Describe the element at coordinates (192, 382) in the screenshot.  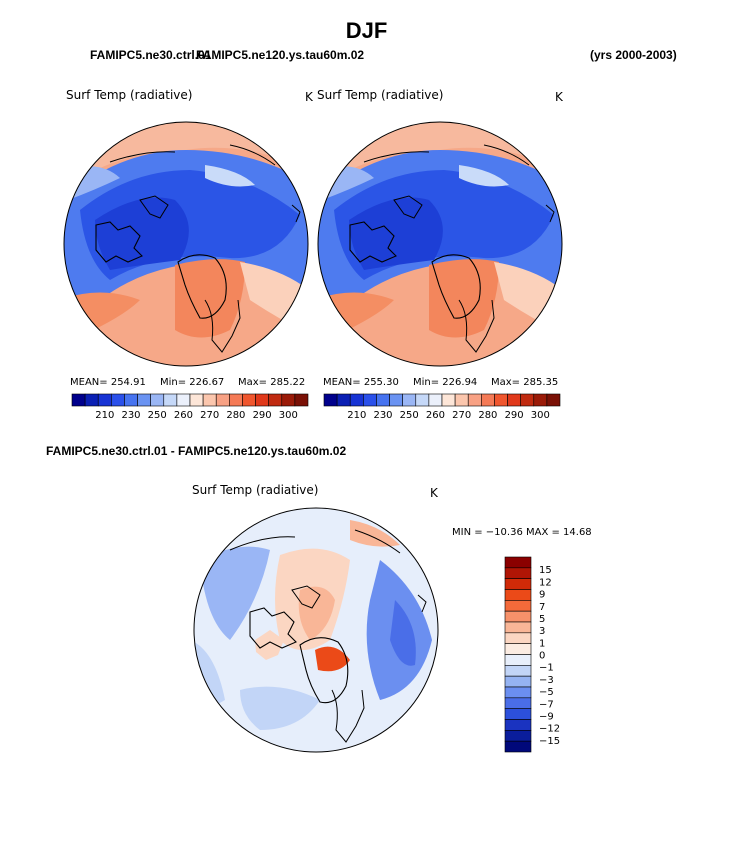
I see `panel1-min: Min= 226.67` at that location.